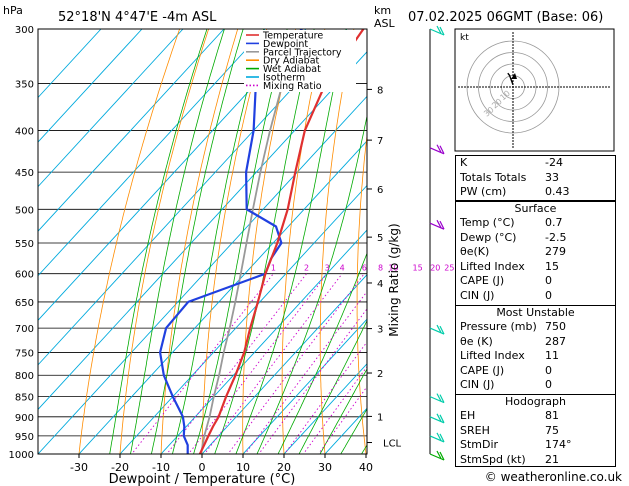 This screenshot has width=629, height=486. Describe the element at coordinates (24, 303) in the screenshot. I see `pressure-tick: 650` at that location.